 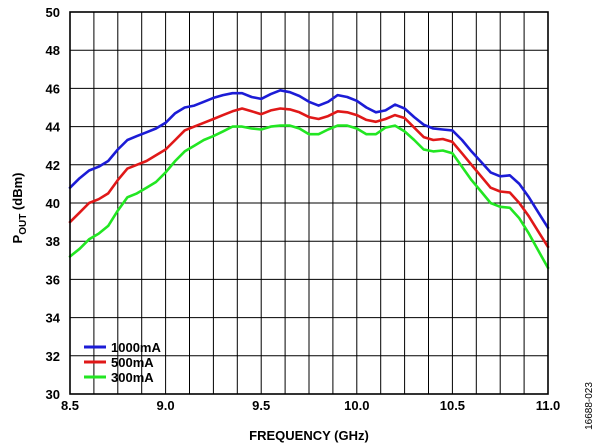 What do you see at coordinates (452, 405) in the screenshot?
I see `x-tick-label: 10.5` at bounding box center [452, 405].